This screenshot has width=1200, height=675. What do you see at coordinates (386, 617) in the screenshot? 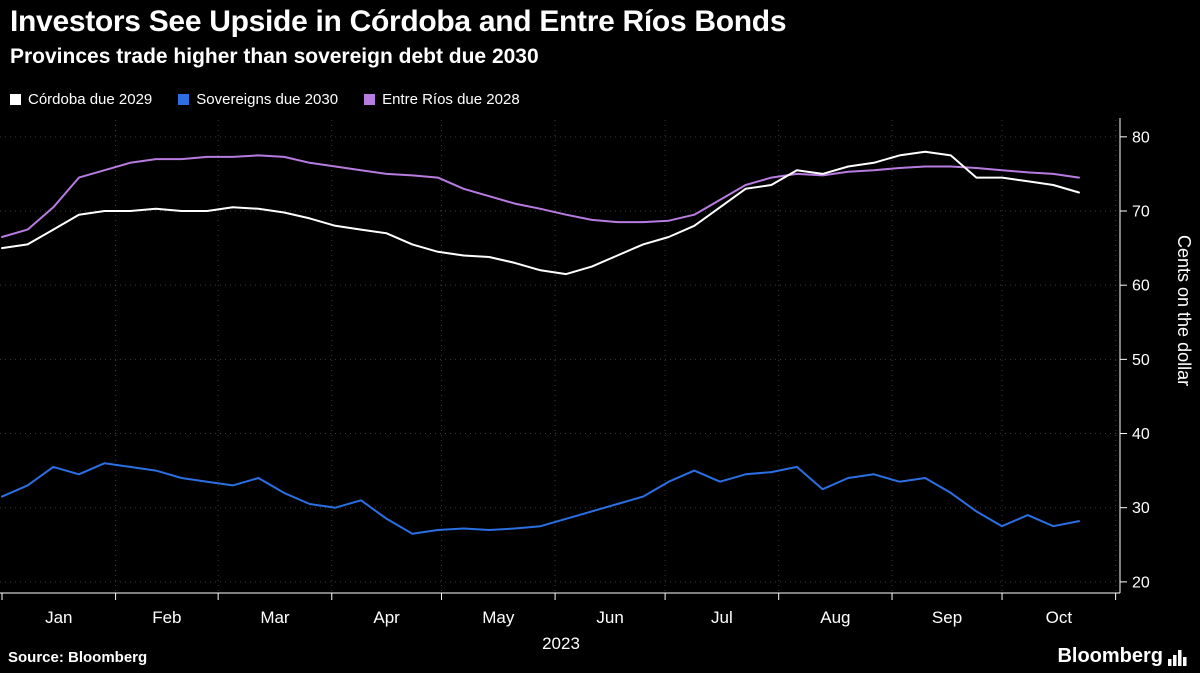
I see `x-tick-label: Apr` at bounding box center [386, 617].